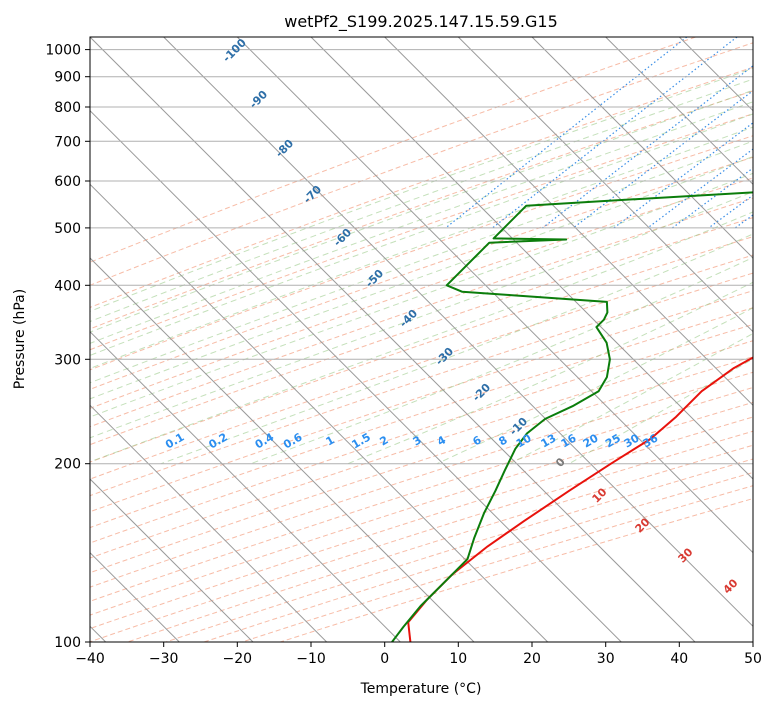 Image resolution: width=775 pixels, height=708 pixels. What do you see at coordinates (67, 360) in the screenshot?
I see `y-tick-label: 300` at bounding box center [67, 360].